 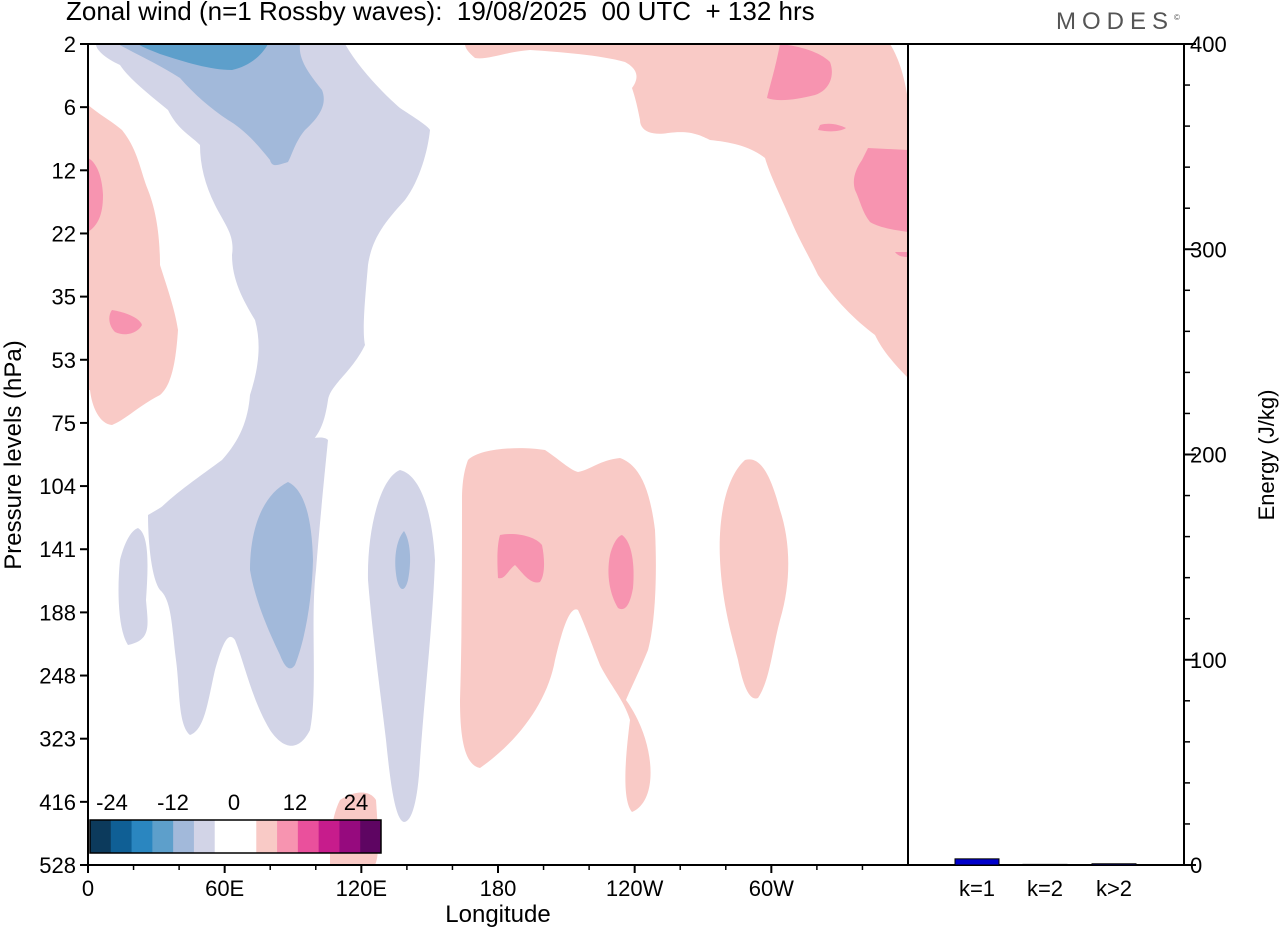 What do you see at coordinates (356, 802) in the screenshot?
I see `colorbar-label: 24` at bounding box center [356, 802].